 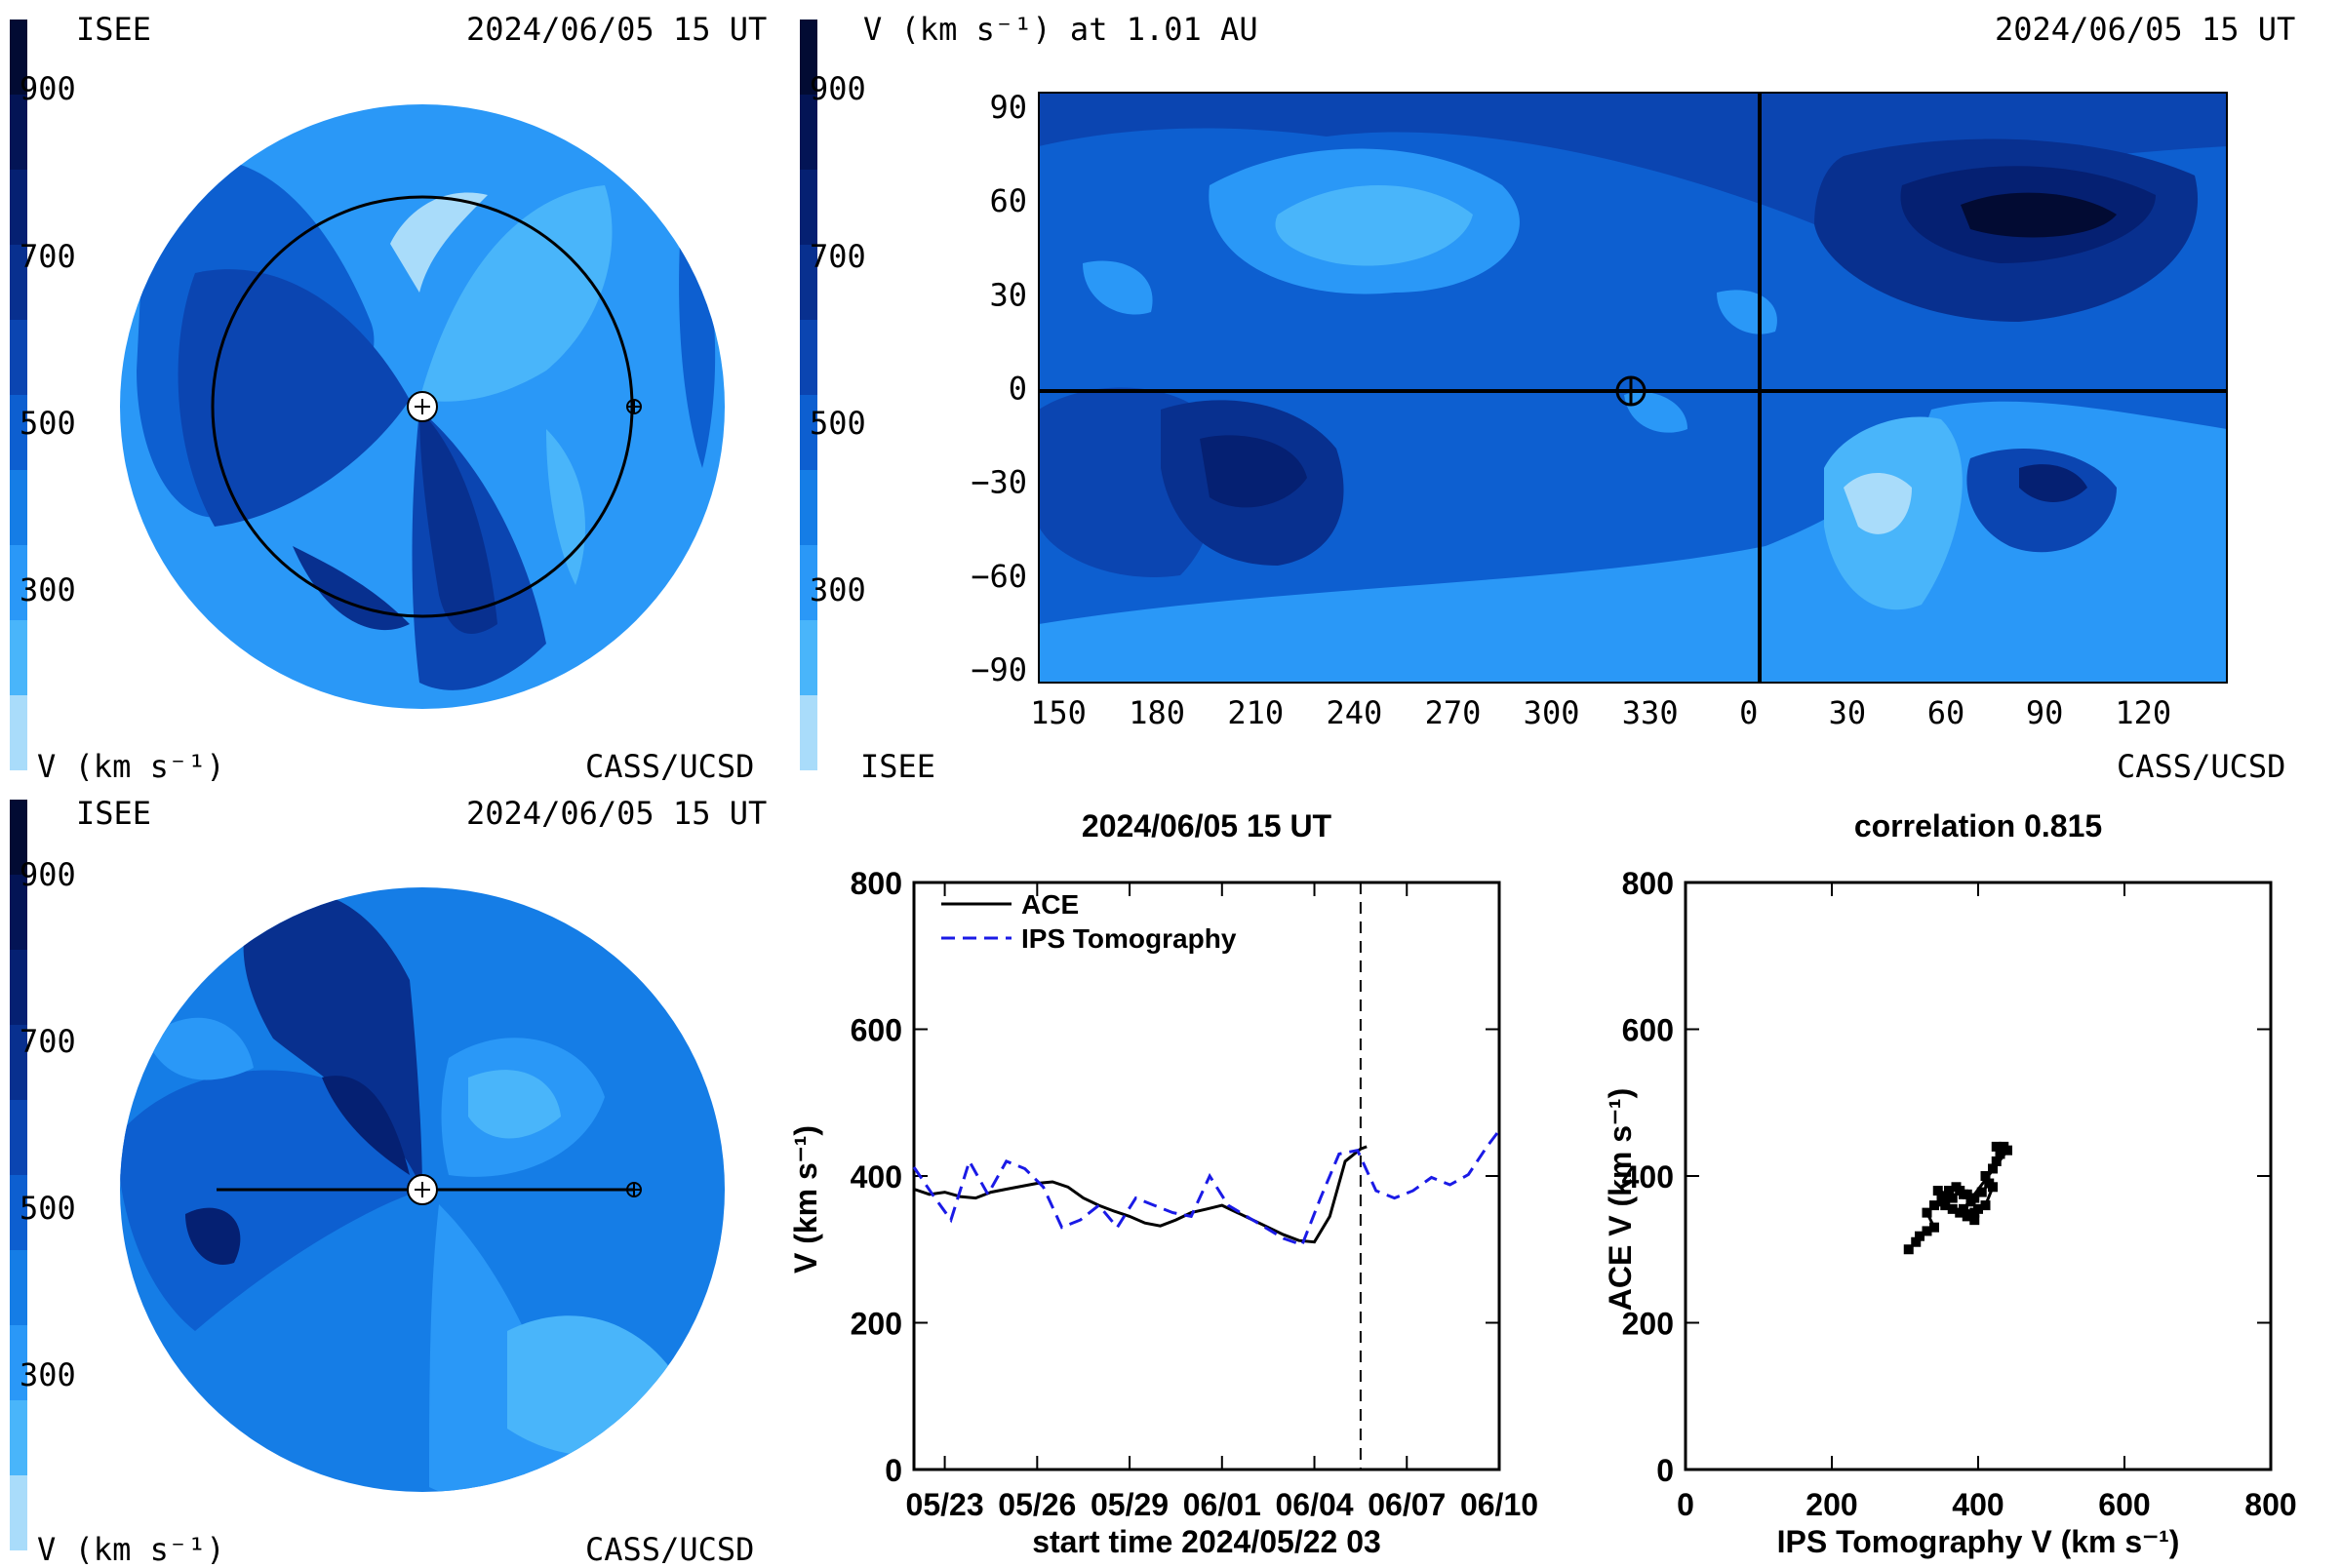 I want to click on x-tick-label: 200, so click(x=1831, y=1504).